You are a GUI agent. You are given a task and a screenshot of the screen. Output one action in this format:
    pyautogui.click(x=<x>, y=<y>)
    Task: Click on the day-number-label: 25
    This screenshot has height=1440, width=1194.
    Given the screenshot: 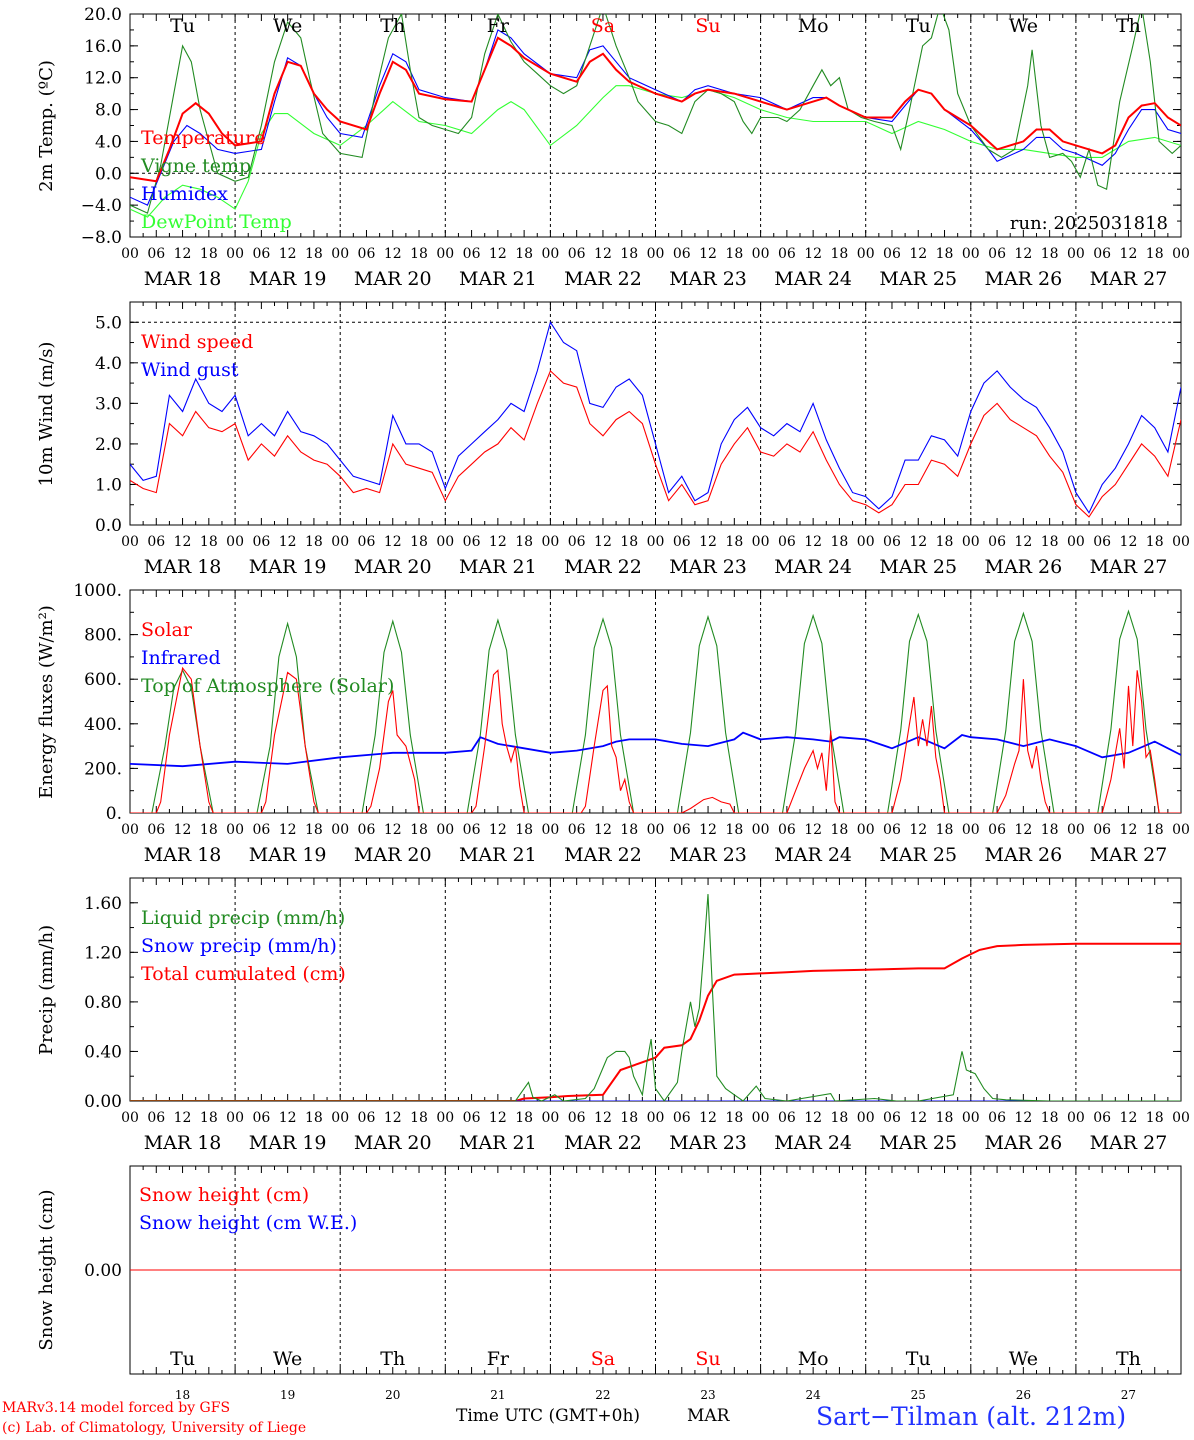 What is the action you would take?
    pyautogui.click(x=918, y=1395)
    